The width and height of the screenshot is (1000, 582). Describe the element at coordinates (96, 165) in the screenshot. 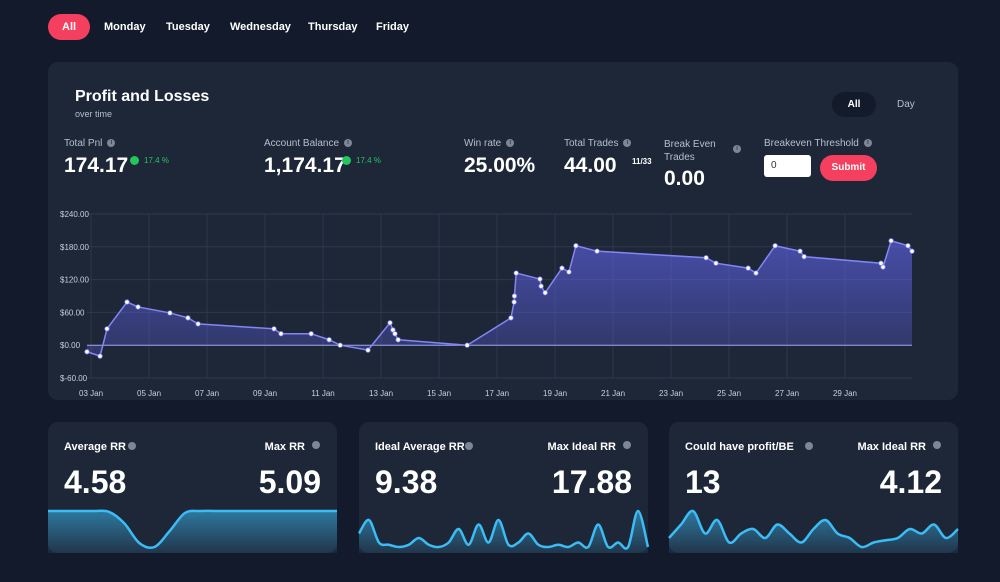

I see `stat-value: 174.17` at that location.